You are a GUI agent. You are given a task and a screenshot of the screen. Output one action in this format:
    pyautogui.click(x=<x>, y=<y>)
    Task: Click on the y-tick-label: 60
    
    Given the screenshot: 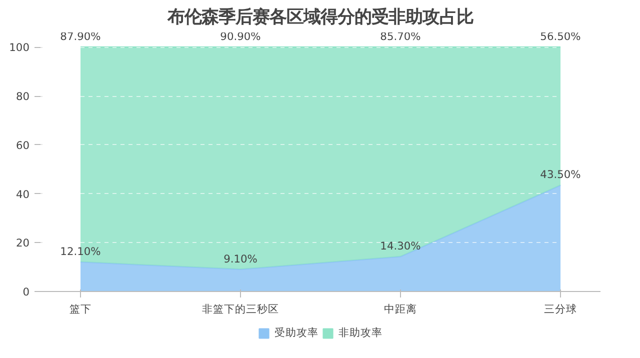 What is the action you would take?
    pyautogui.click(x=23, y=145)
    